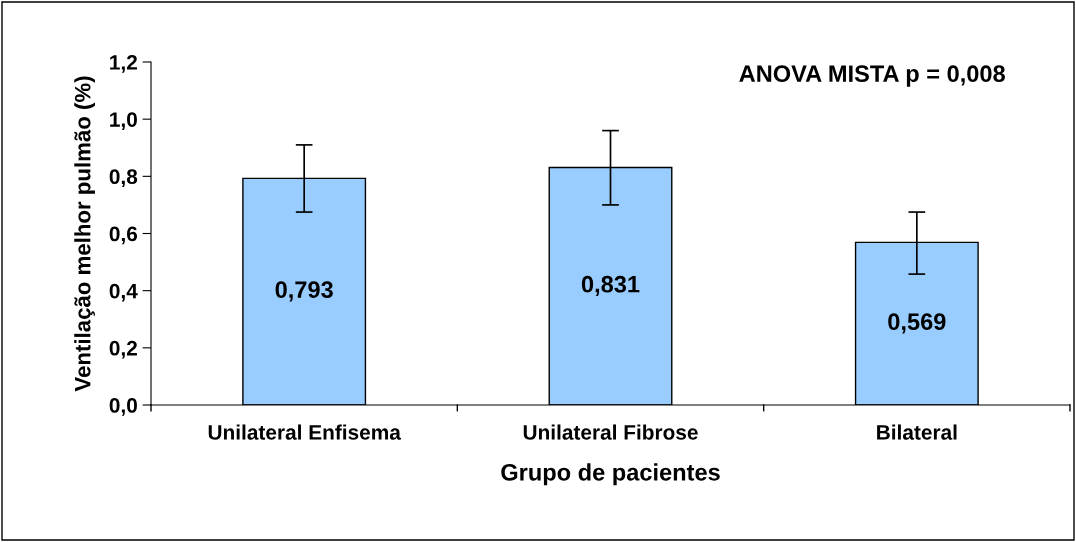  I want to click on y-tick-label: 0,0, so click(123, 407).